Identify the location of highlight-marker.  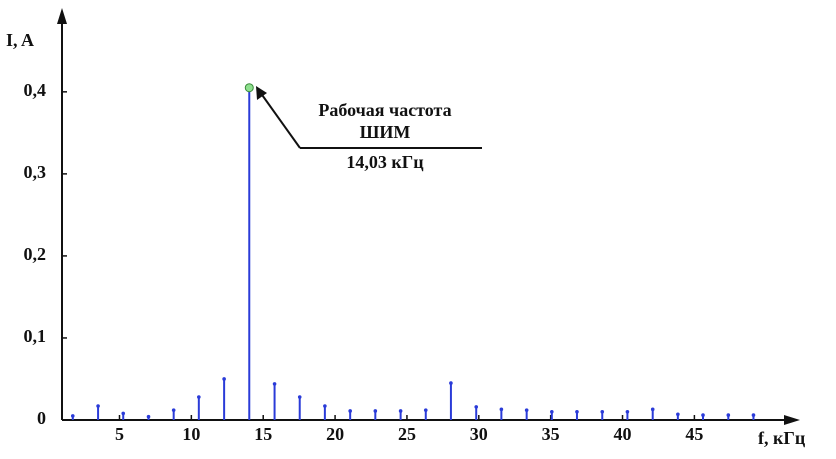
(249, 88).